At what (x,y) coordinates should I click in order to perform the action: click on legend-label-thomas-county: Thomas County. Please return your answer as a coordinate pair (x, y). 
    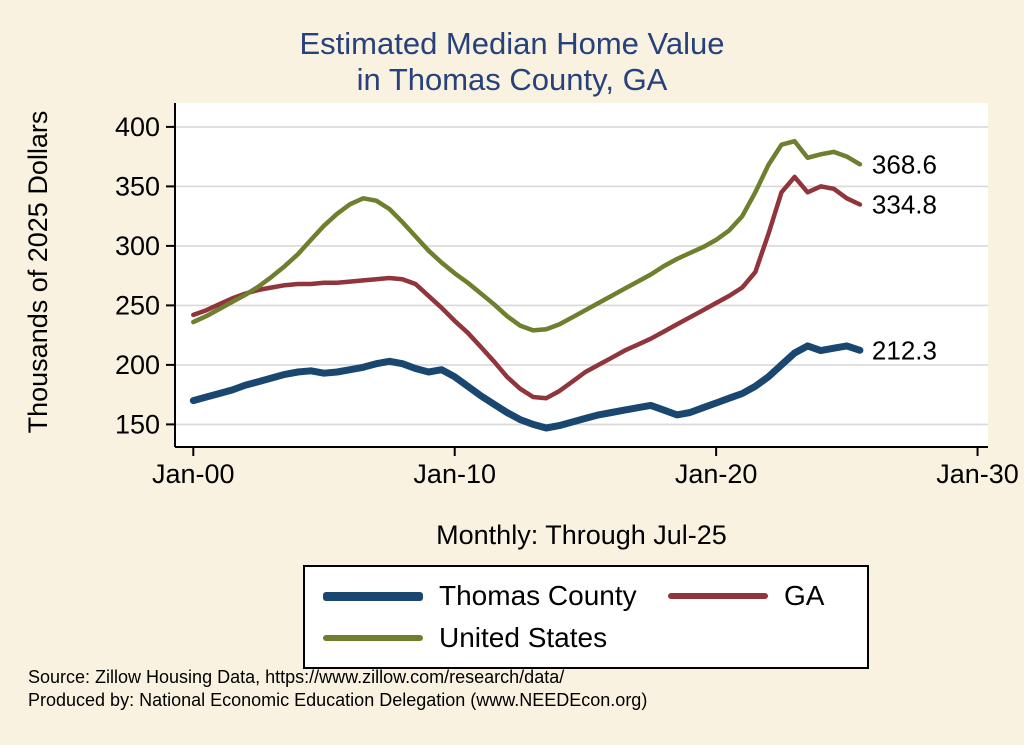
    Looking at the image, I should click on (538, 595).